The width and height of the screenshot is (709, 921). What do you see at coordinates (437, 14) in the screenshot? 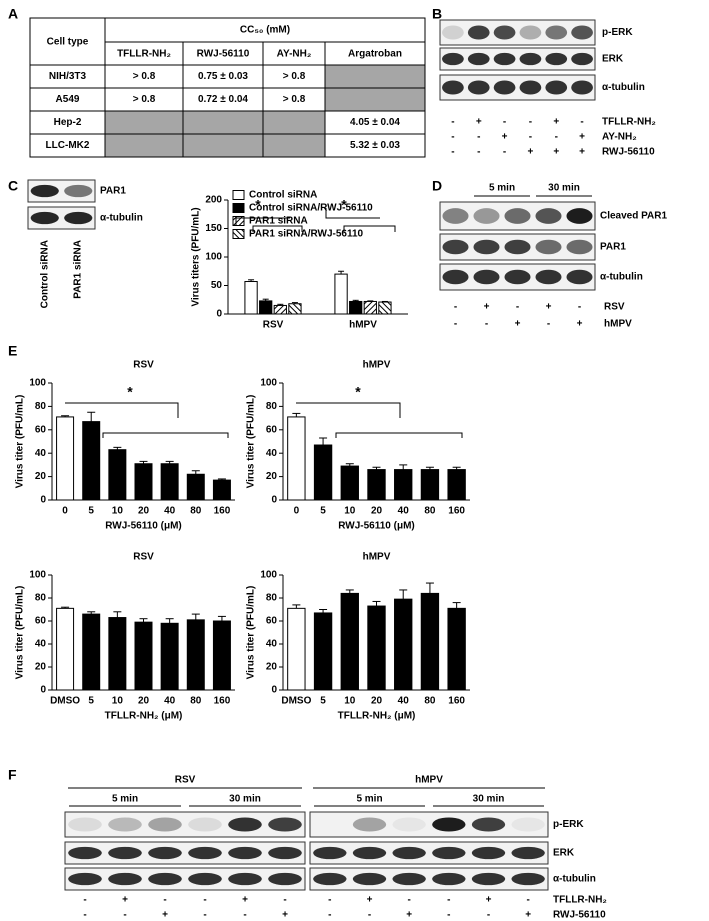
I see `panel-label: B` at bounding box center [437, 14].